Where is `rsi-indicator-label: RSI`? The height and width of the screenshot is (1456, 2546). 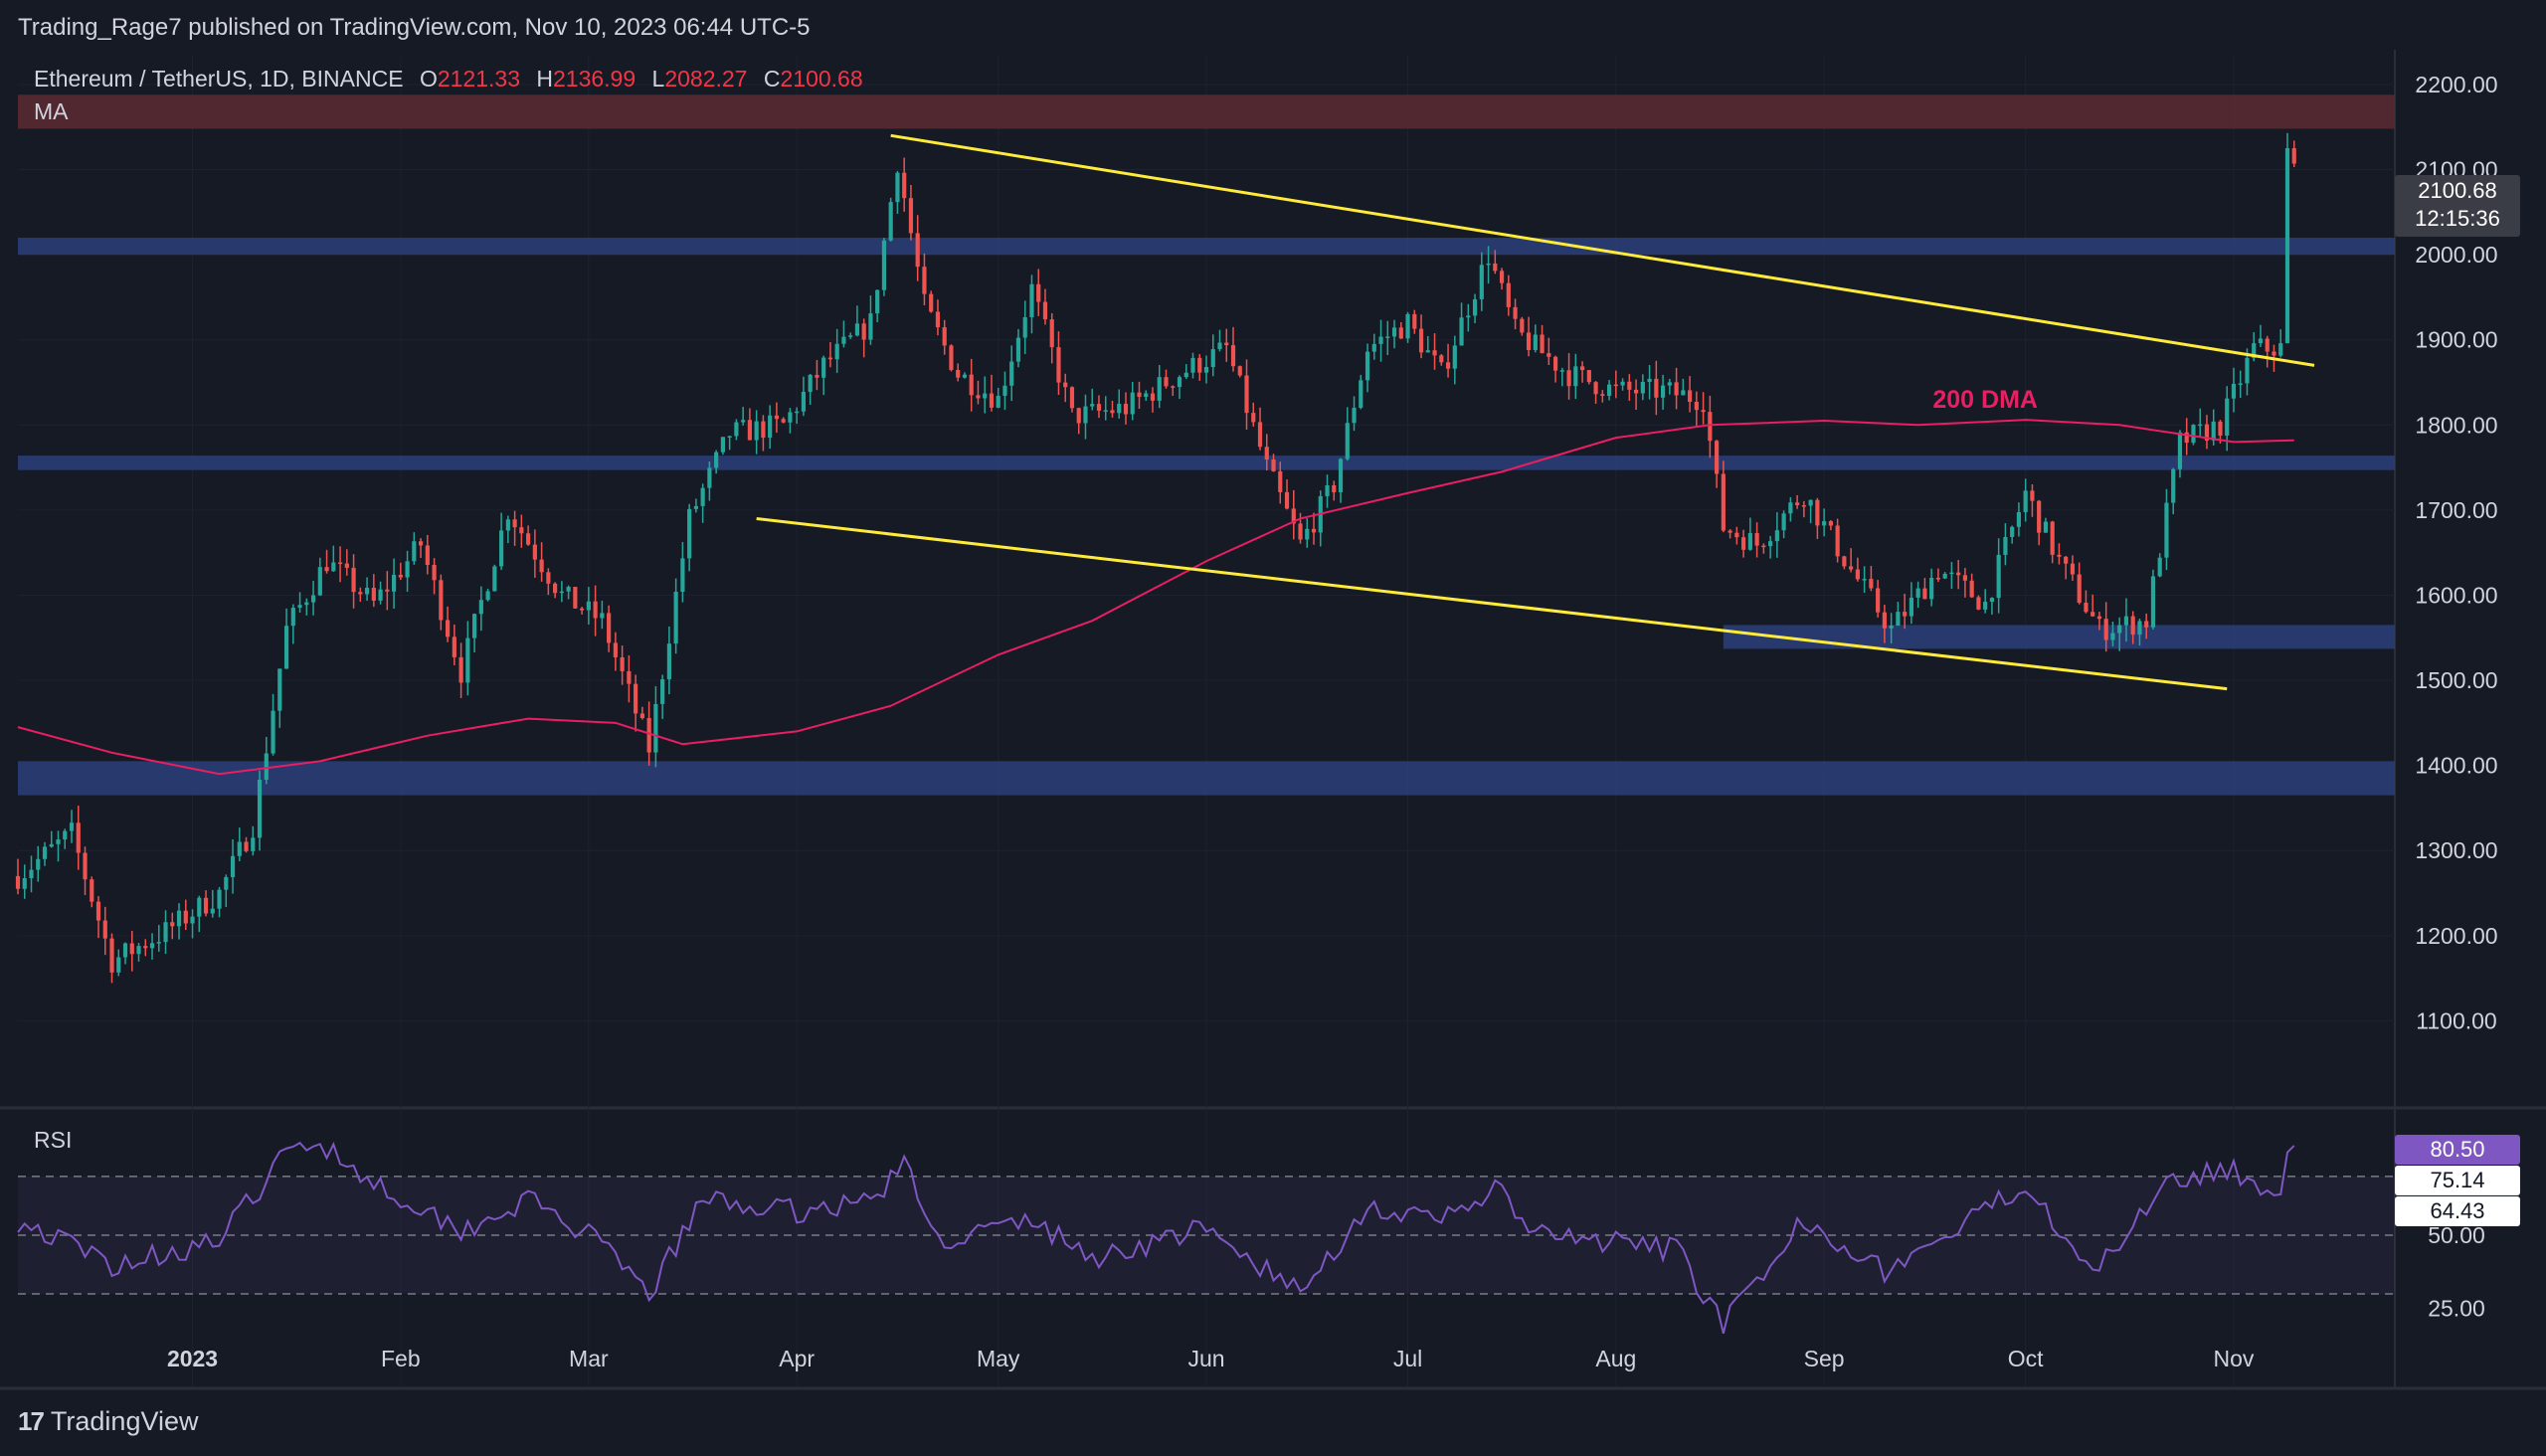
rsi-indicator-label: RSI is located at coordinates (53, 1140).